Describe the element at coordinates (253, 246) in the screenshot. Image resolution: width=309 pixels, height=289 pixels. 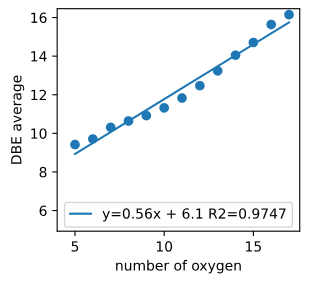
I see `x-tick-label: 15` at that location.